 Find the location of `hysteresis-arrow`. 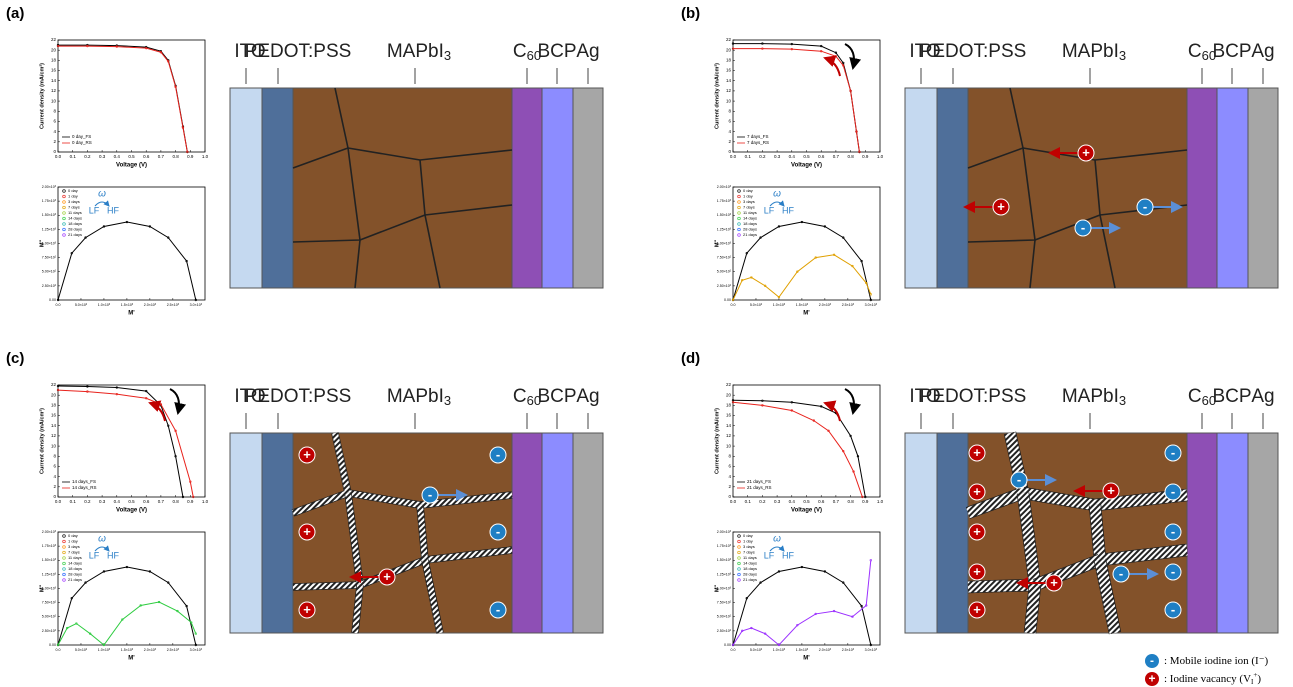

hysteresis-arrow is located at coordinates (832, 66).